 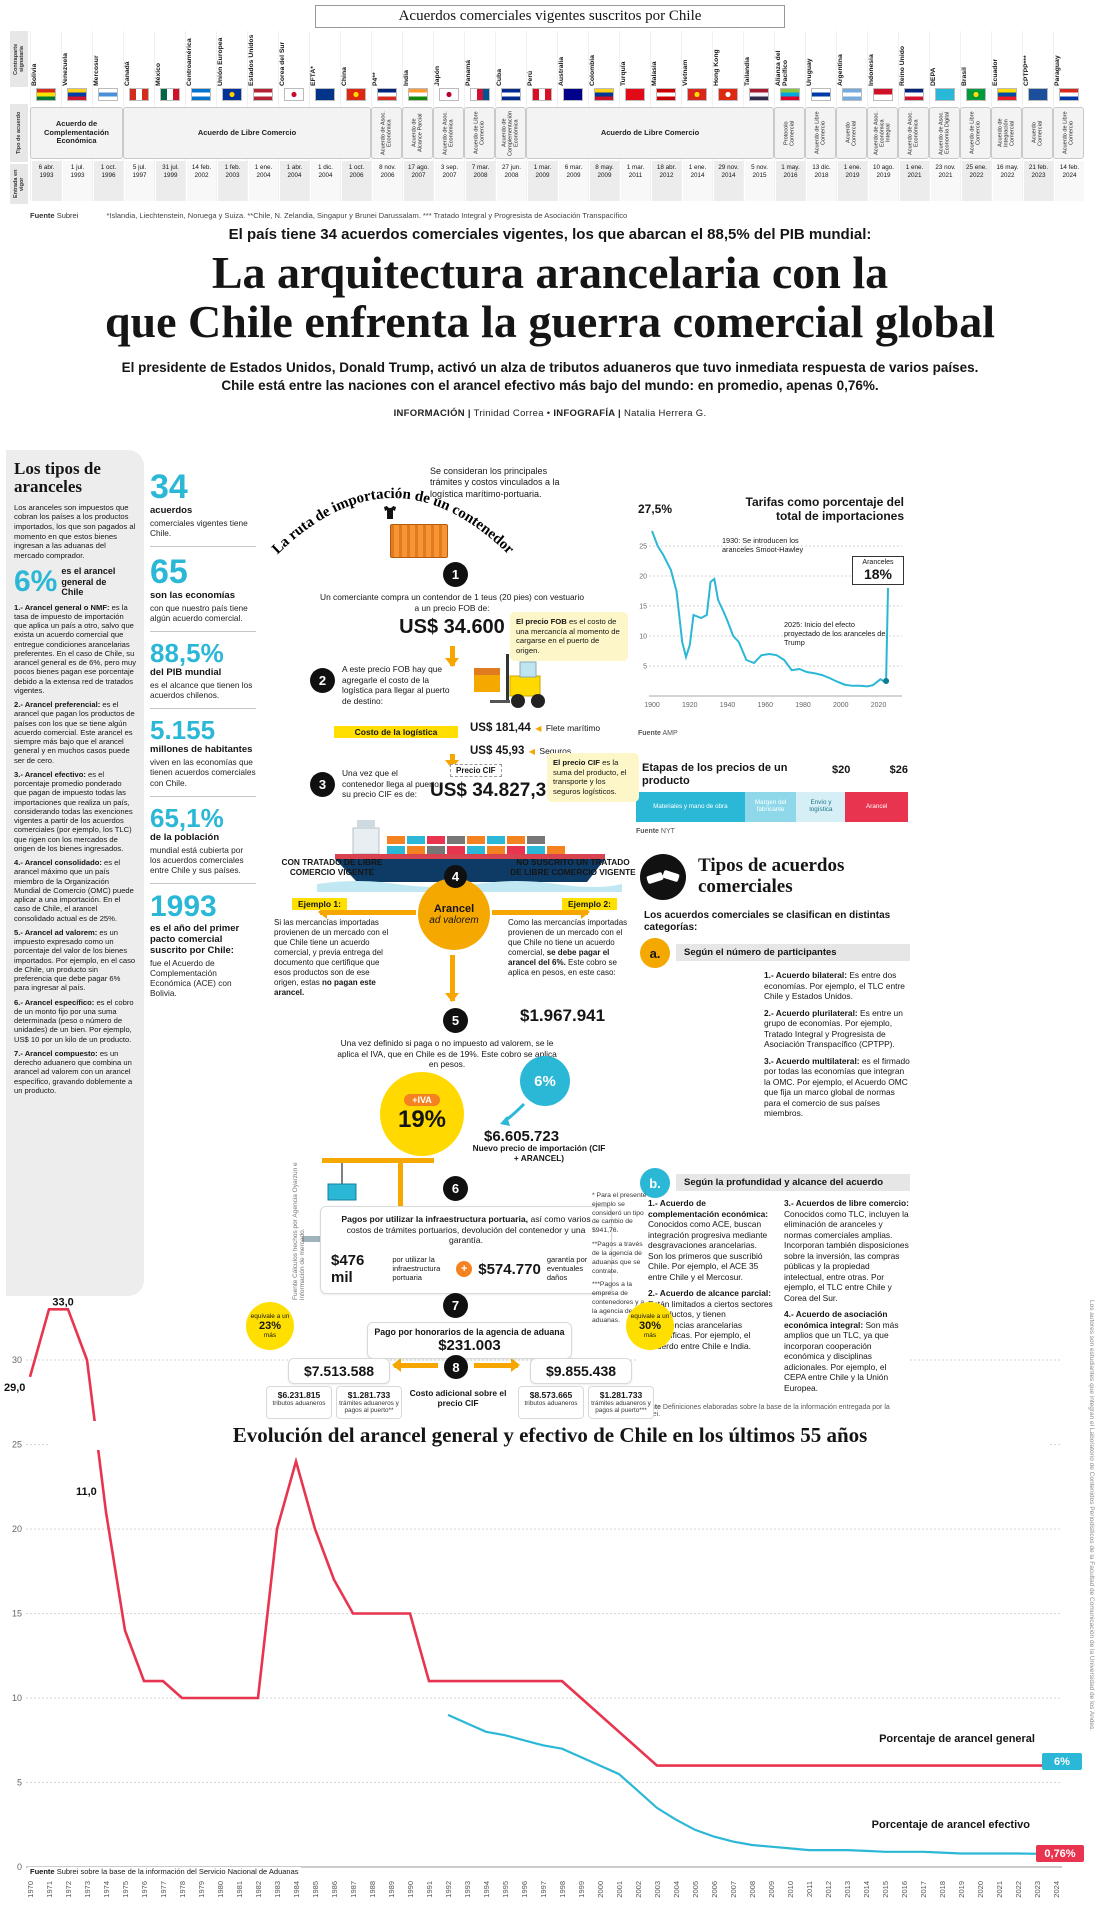 What do you see at coordinates (716, 67) in the screenshot?
I see `country-name: Hong Kong` at bounding box center [716, 67].